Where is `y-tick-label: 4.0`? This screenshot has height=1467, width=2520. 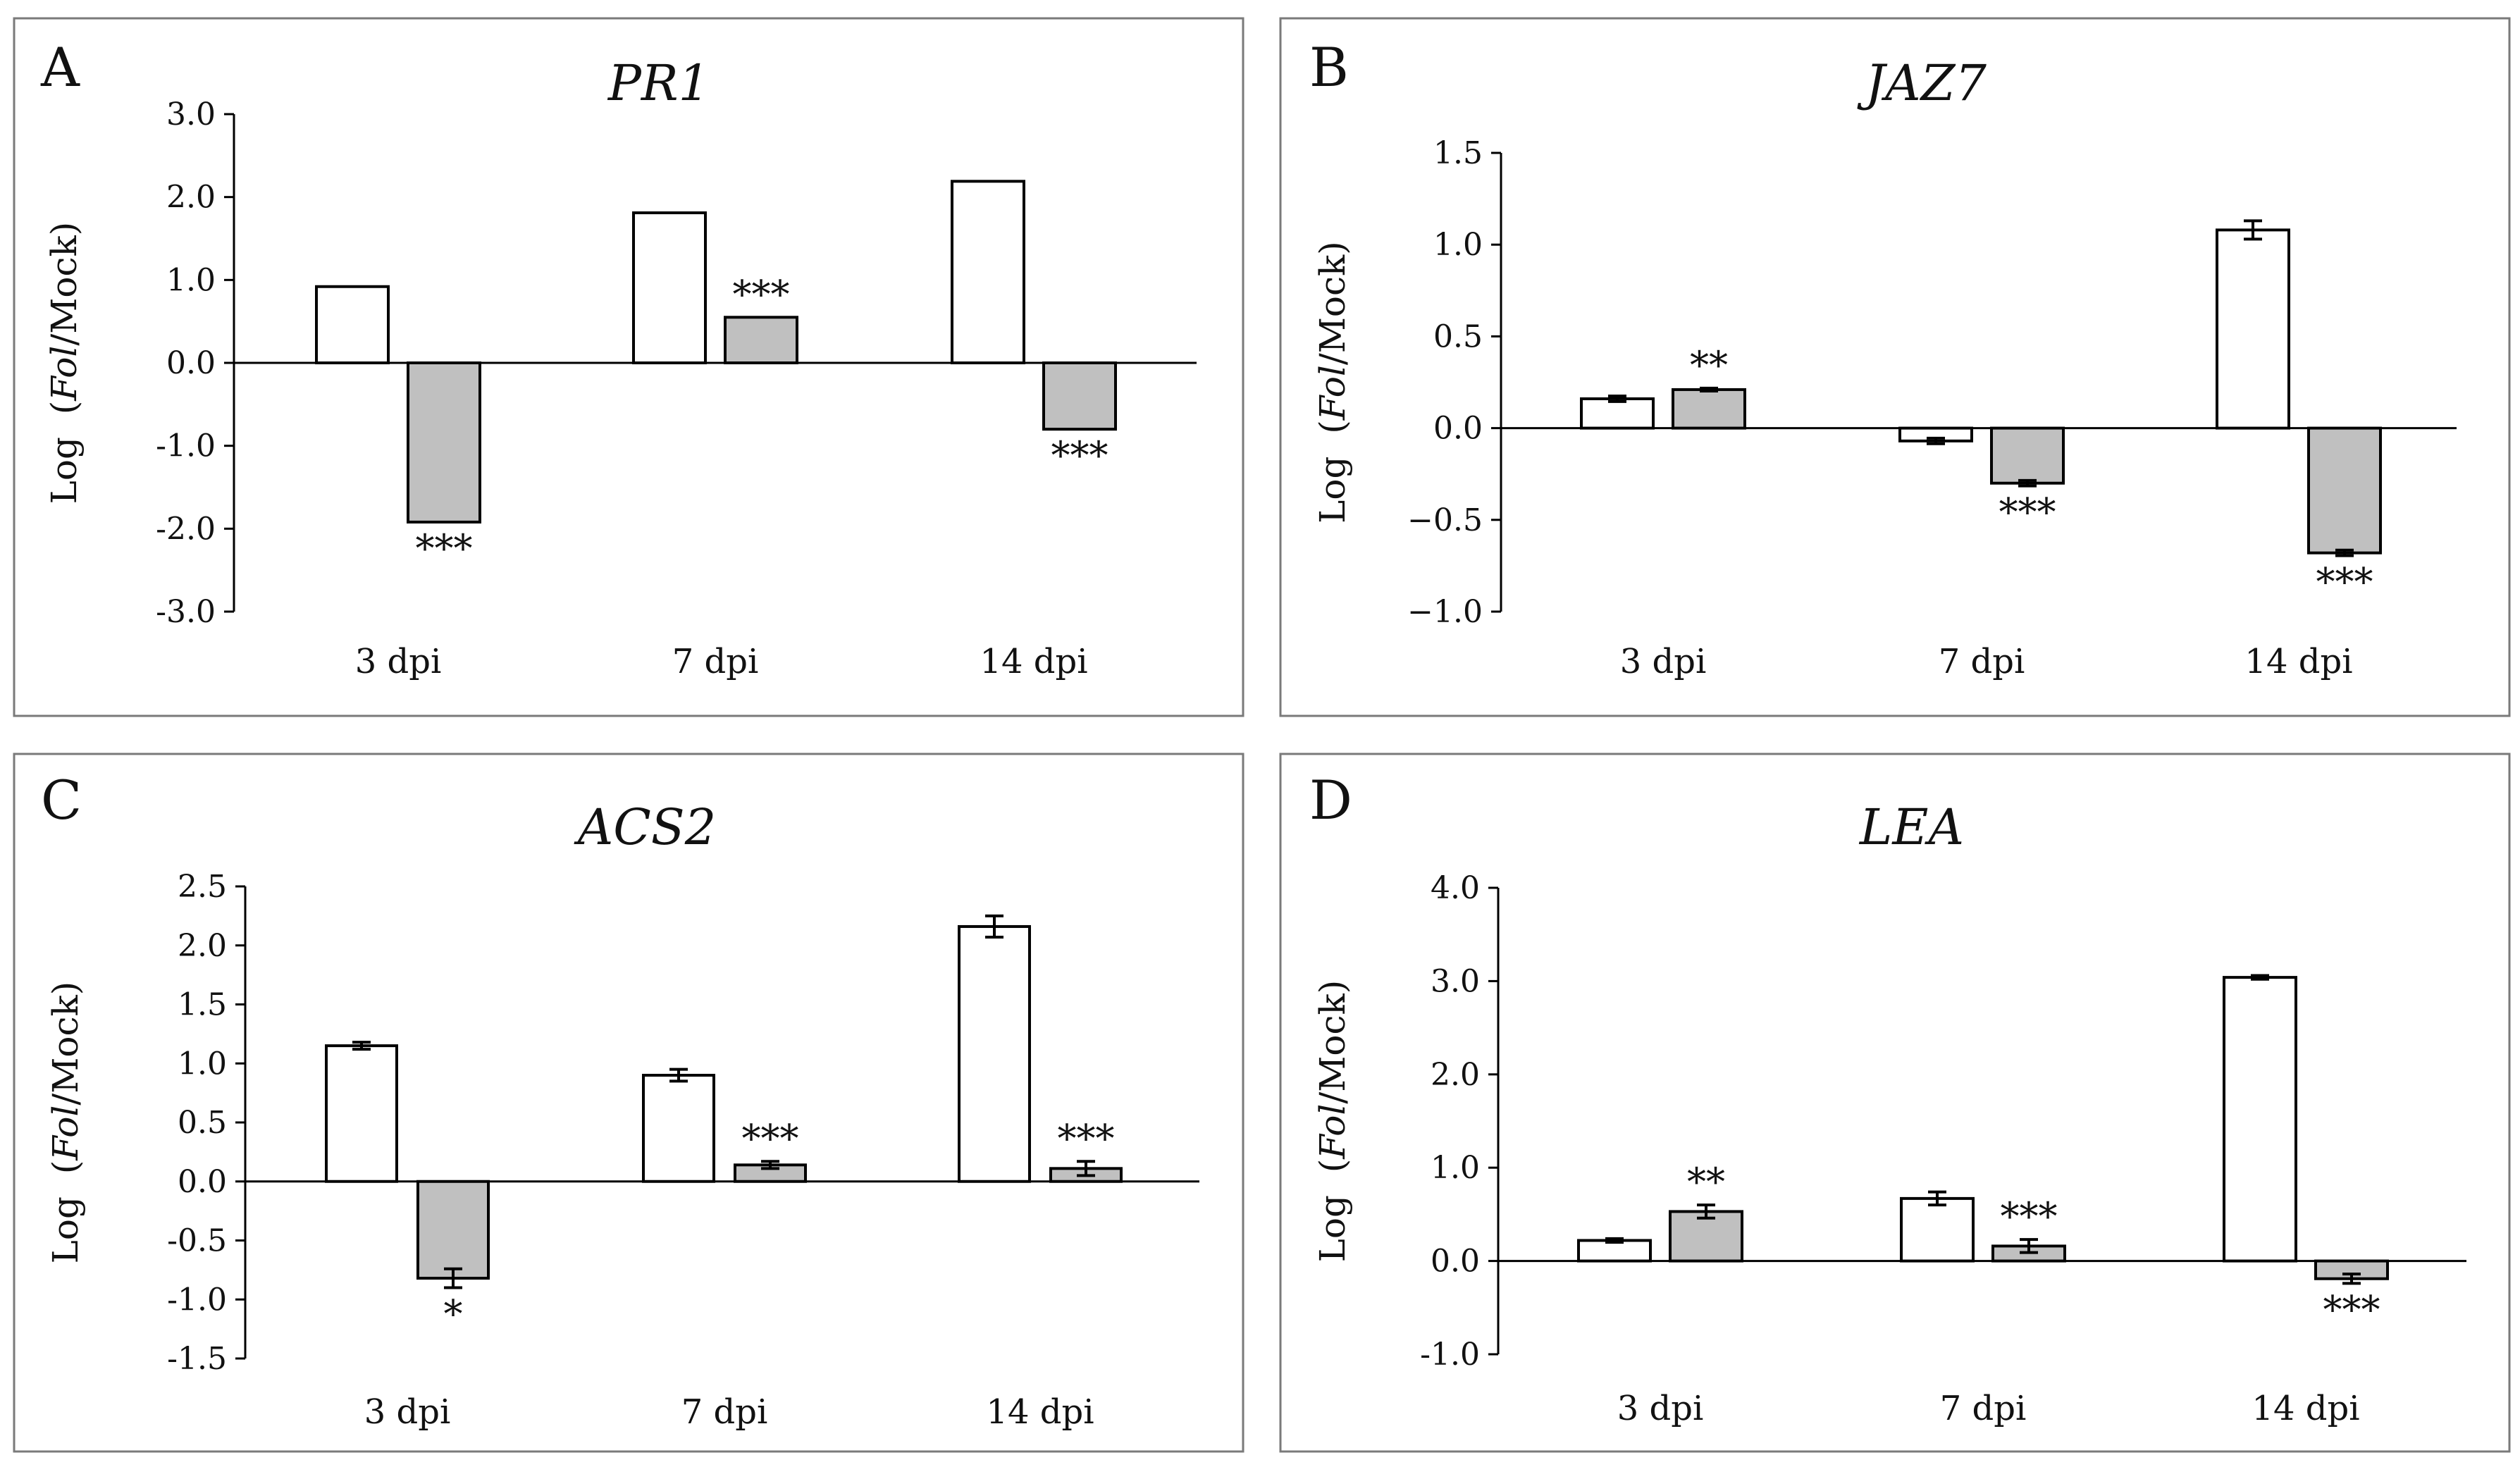 y-tick-label: 4.0 is located at coordinates (1455, 888).